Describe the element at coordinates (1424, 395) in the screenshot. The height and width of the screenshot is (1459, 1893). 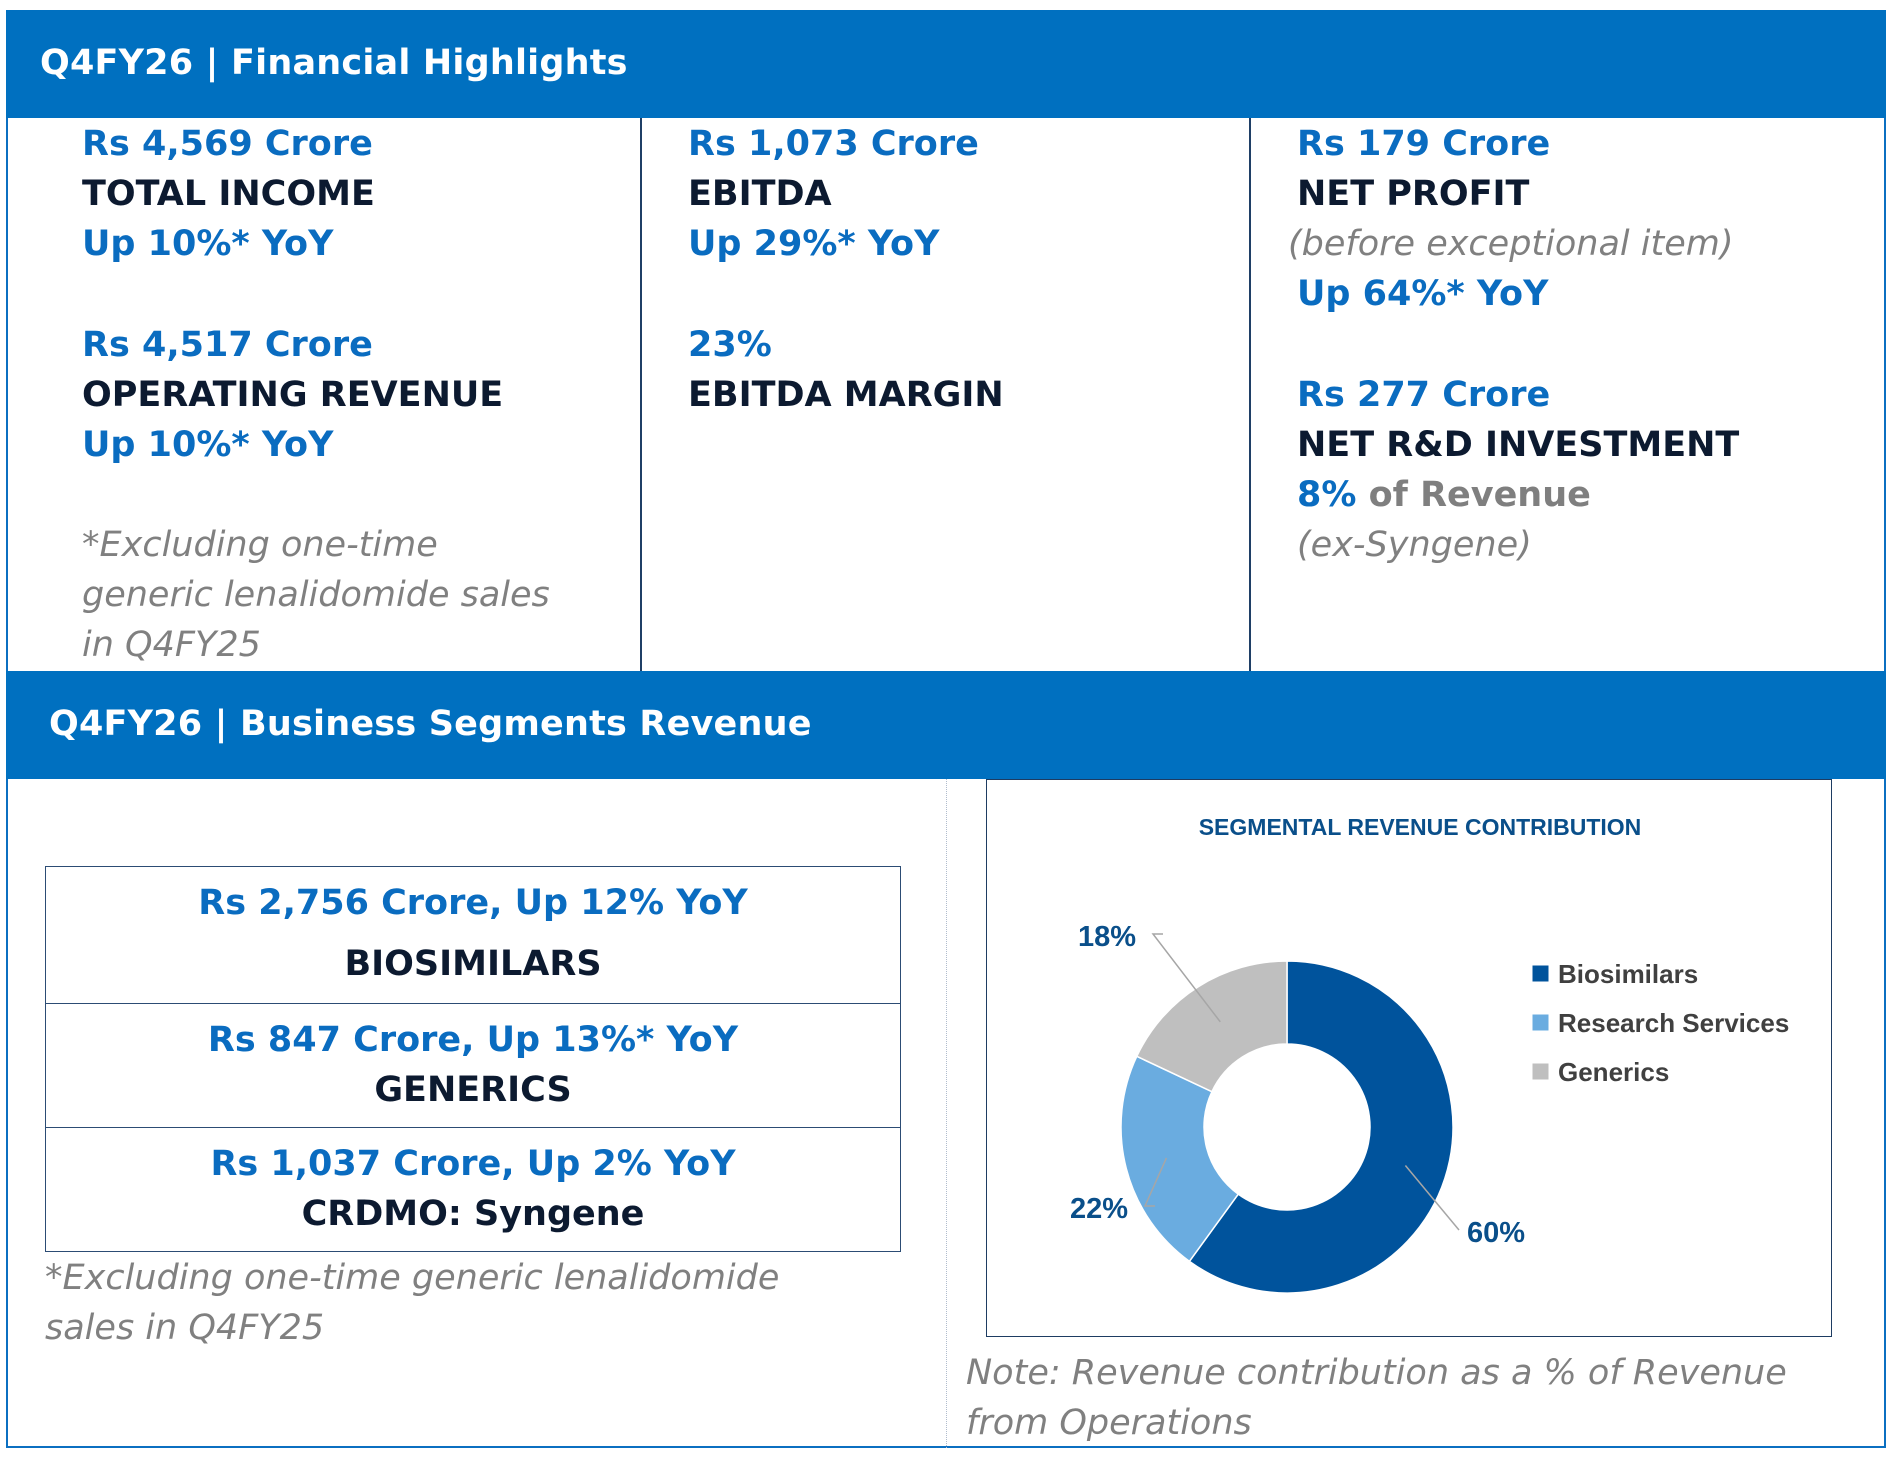
I see `rd-investment-value: Rs 277 Crore` at that location.